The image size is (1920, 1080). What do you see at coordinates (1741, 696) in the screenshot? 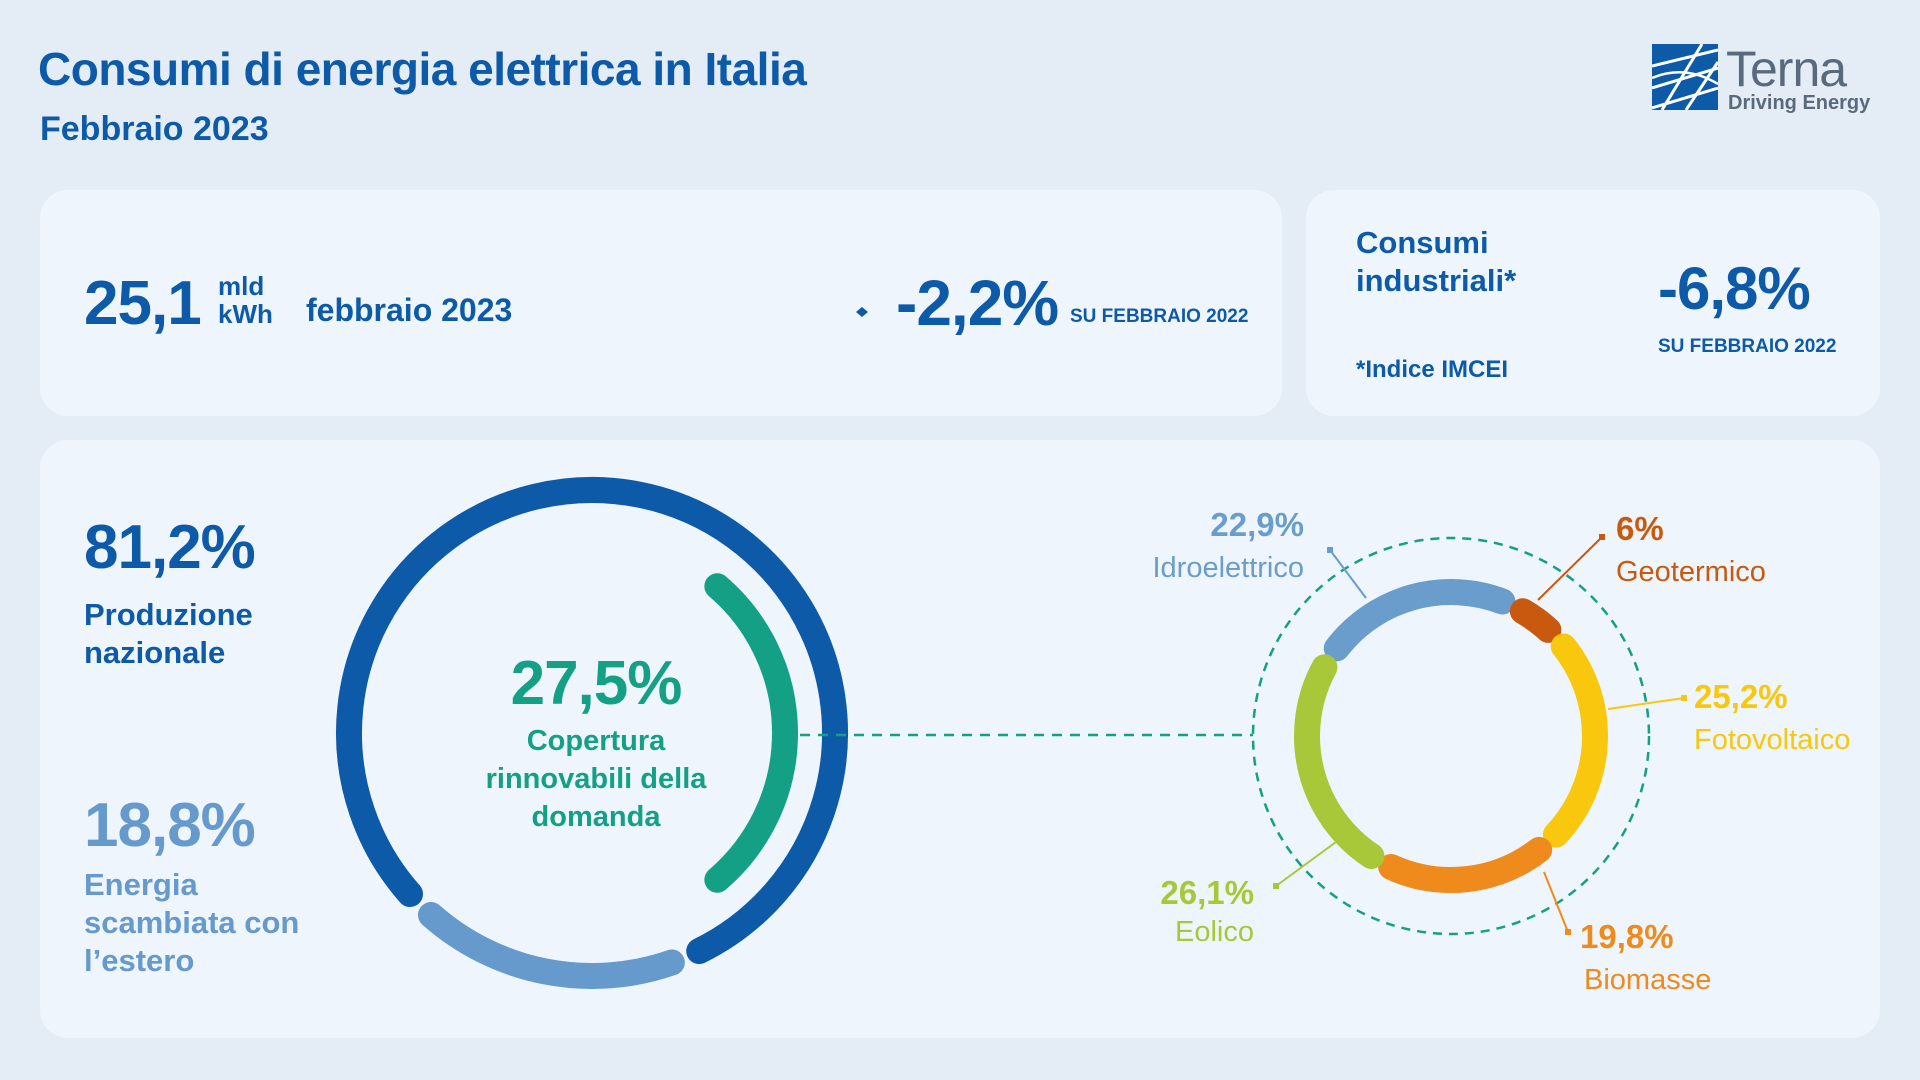
I see `foto-value-label: 25,2%` at bounding box center [1741, 696].